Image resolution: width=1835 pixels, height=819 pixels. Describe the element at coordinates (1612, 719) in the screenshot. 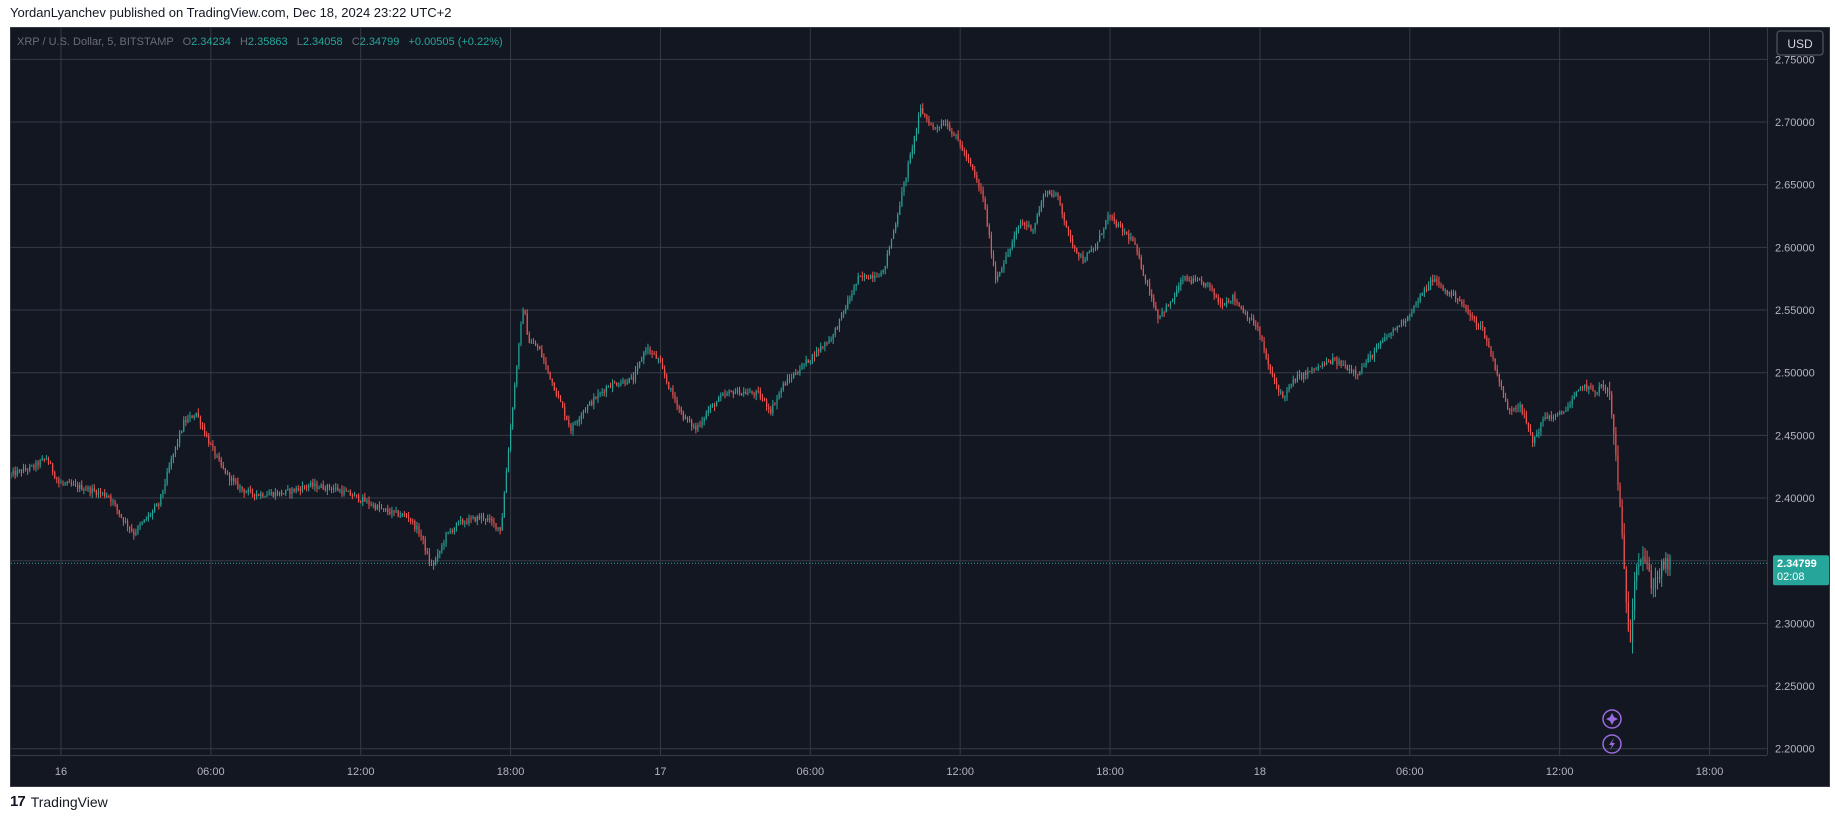

I see `sparkle-icon` at that location.